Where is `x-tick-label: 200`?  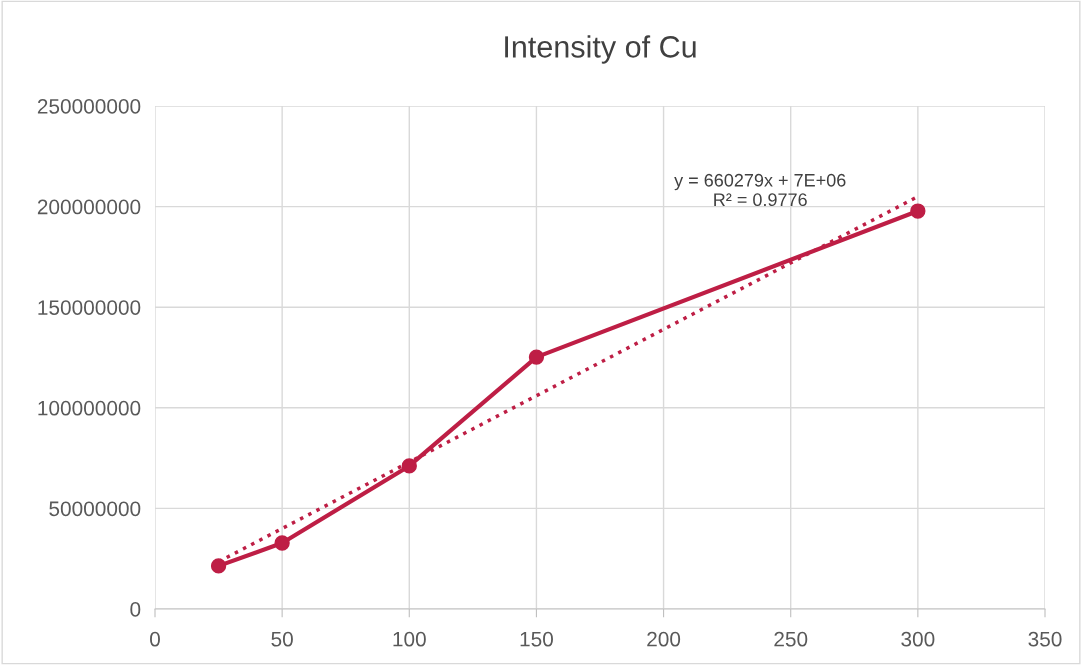 x-tick-label: 200 is located at coordinates (664, 639).